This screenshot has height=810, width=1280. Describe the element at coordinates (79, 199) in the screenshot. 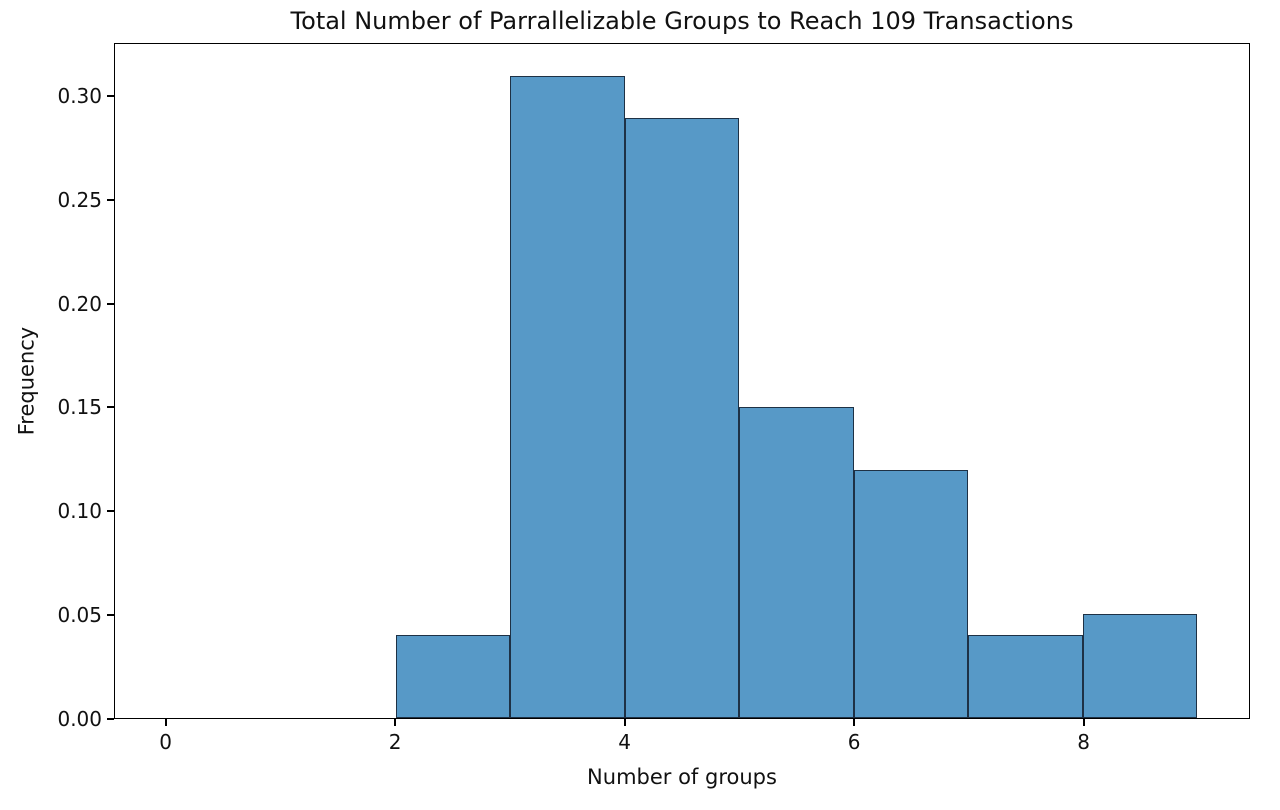

I see `y-tick-label-0.25: 0.25` at that location.